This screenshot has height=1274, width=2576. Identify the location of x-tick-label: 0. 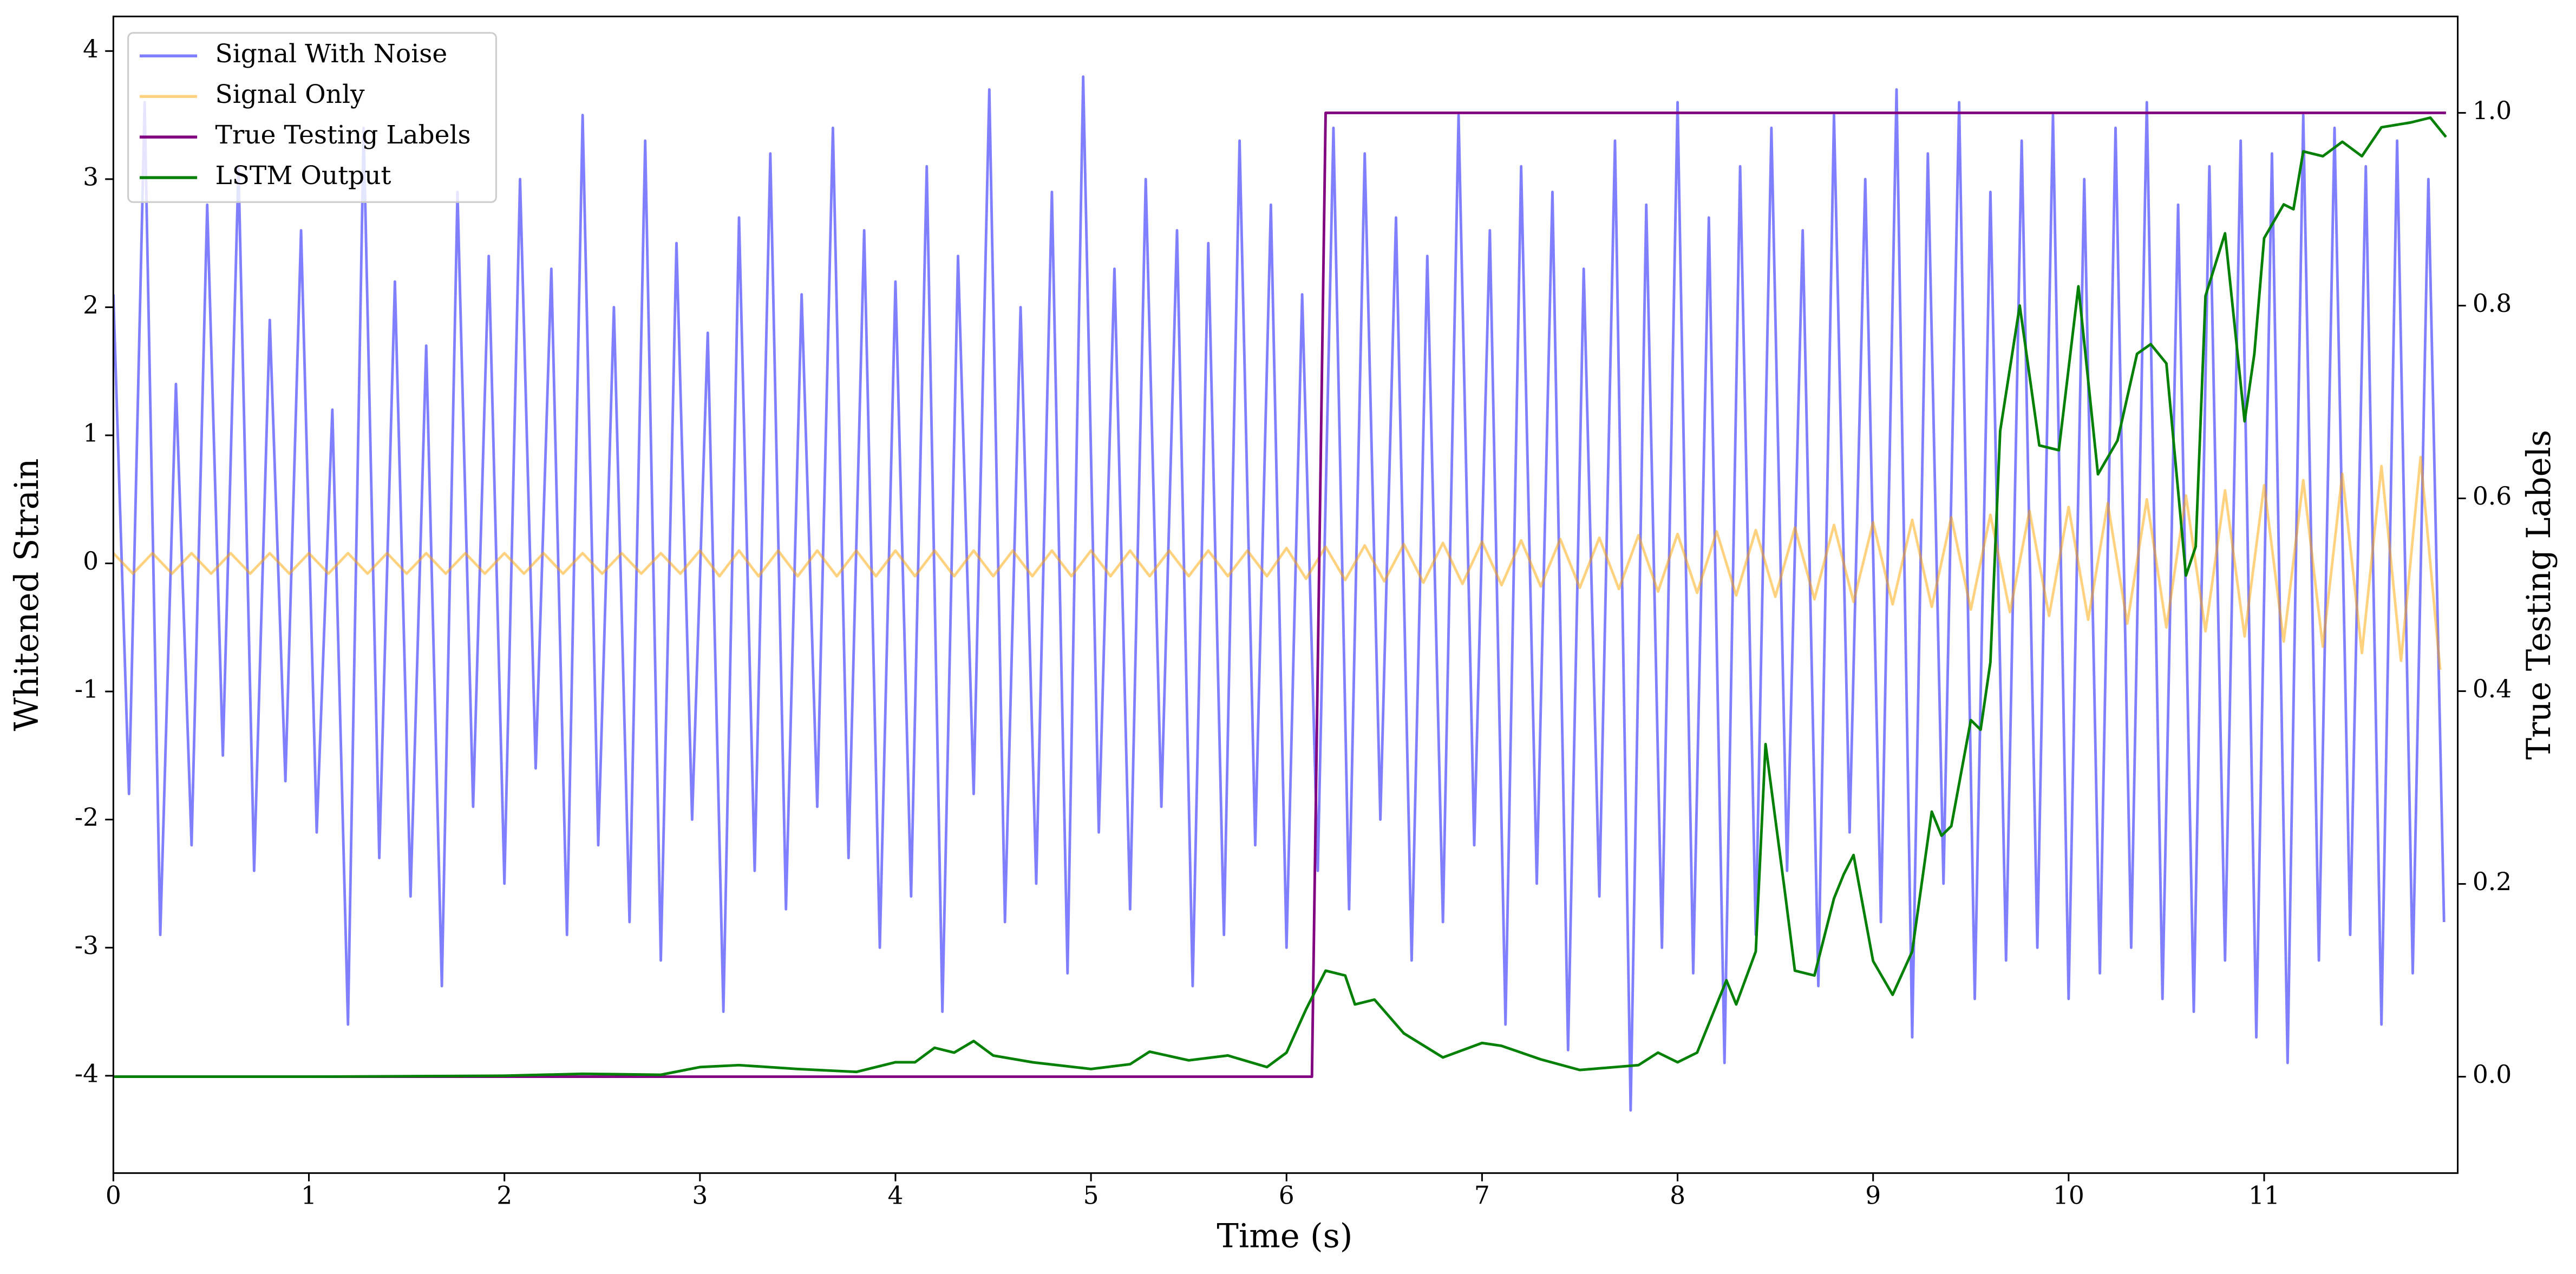
(113, 1195).